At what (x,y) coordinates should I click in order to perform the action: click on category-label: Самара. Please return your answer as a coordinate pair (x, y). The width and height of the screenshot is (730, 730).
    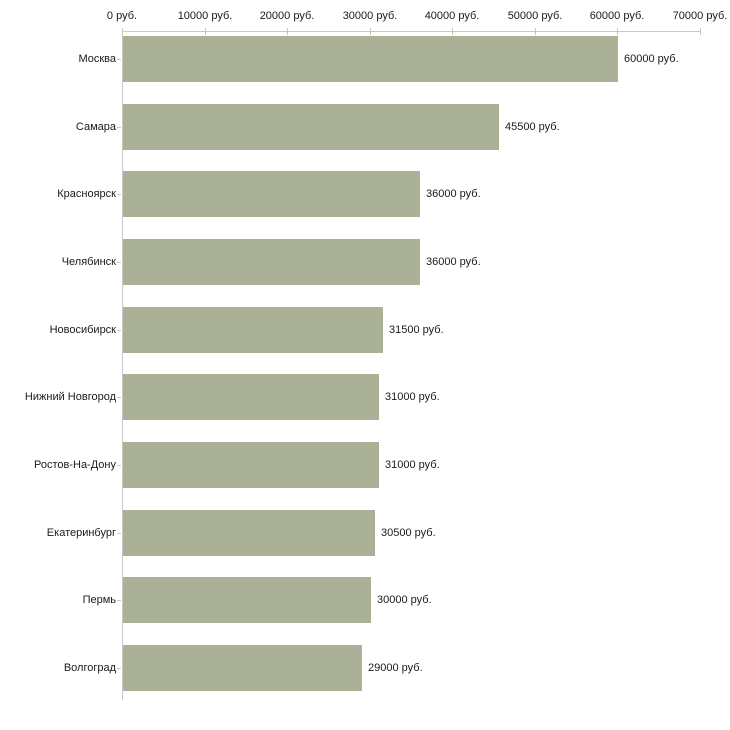
    Looking at the image, I should click on (95, 127).